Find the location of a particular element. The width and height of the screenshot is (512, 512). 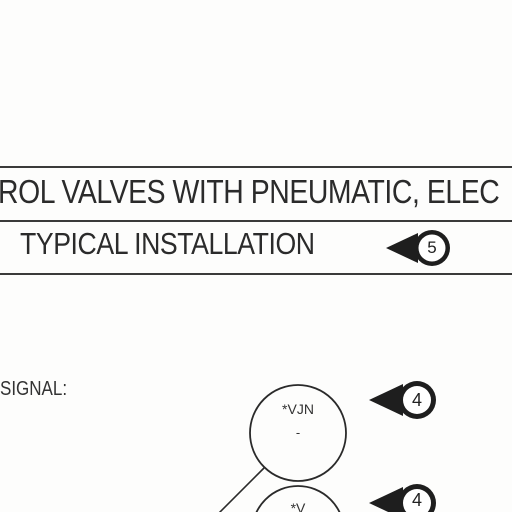

subtitle-ref-number: 5 is located at coordinates (432, 247).